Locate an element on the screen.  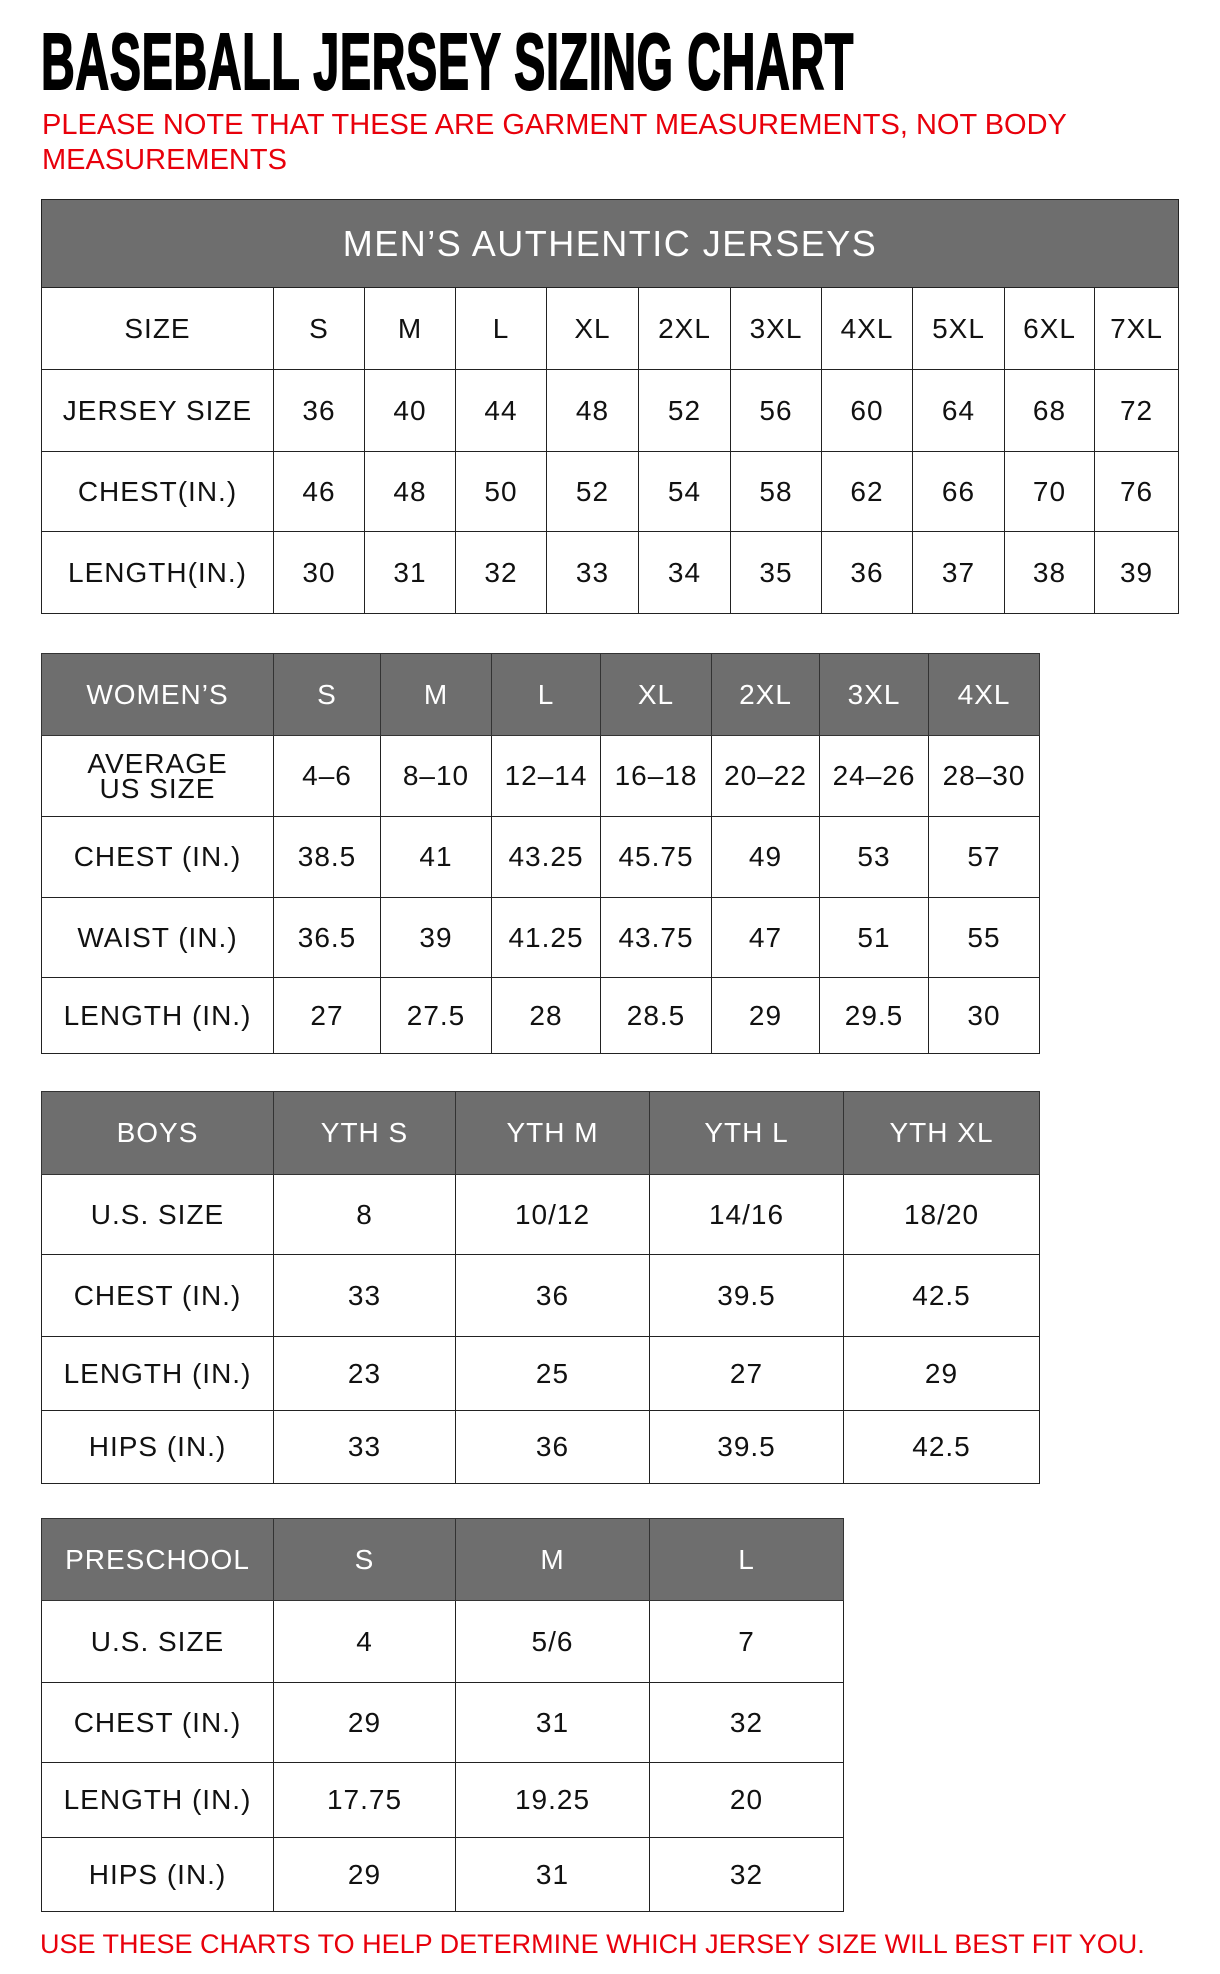
value-cell: 57 is located at coordinates (984, 857).